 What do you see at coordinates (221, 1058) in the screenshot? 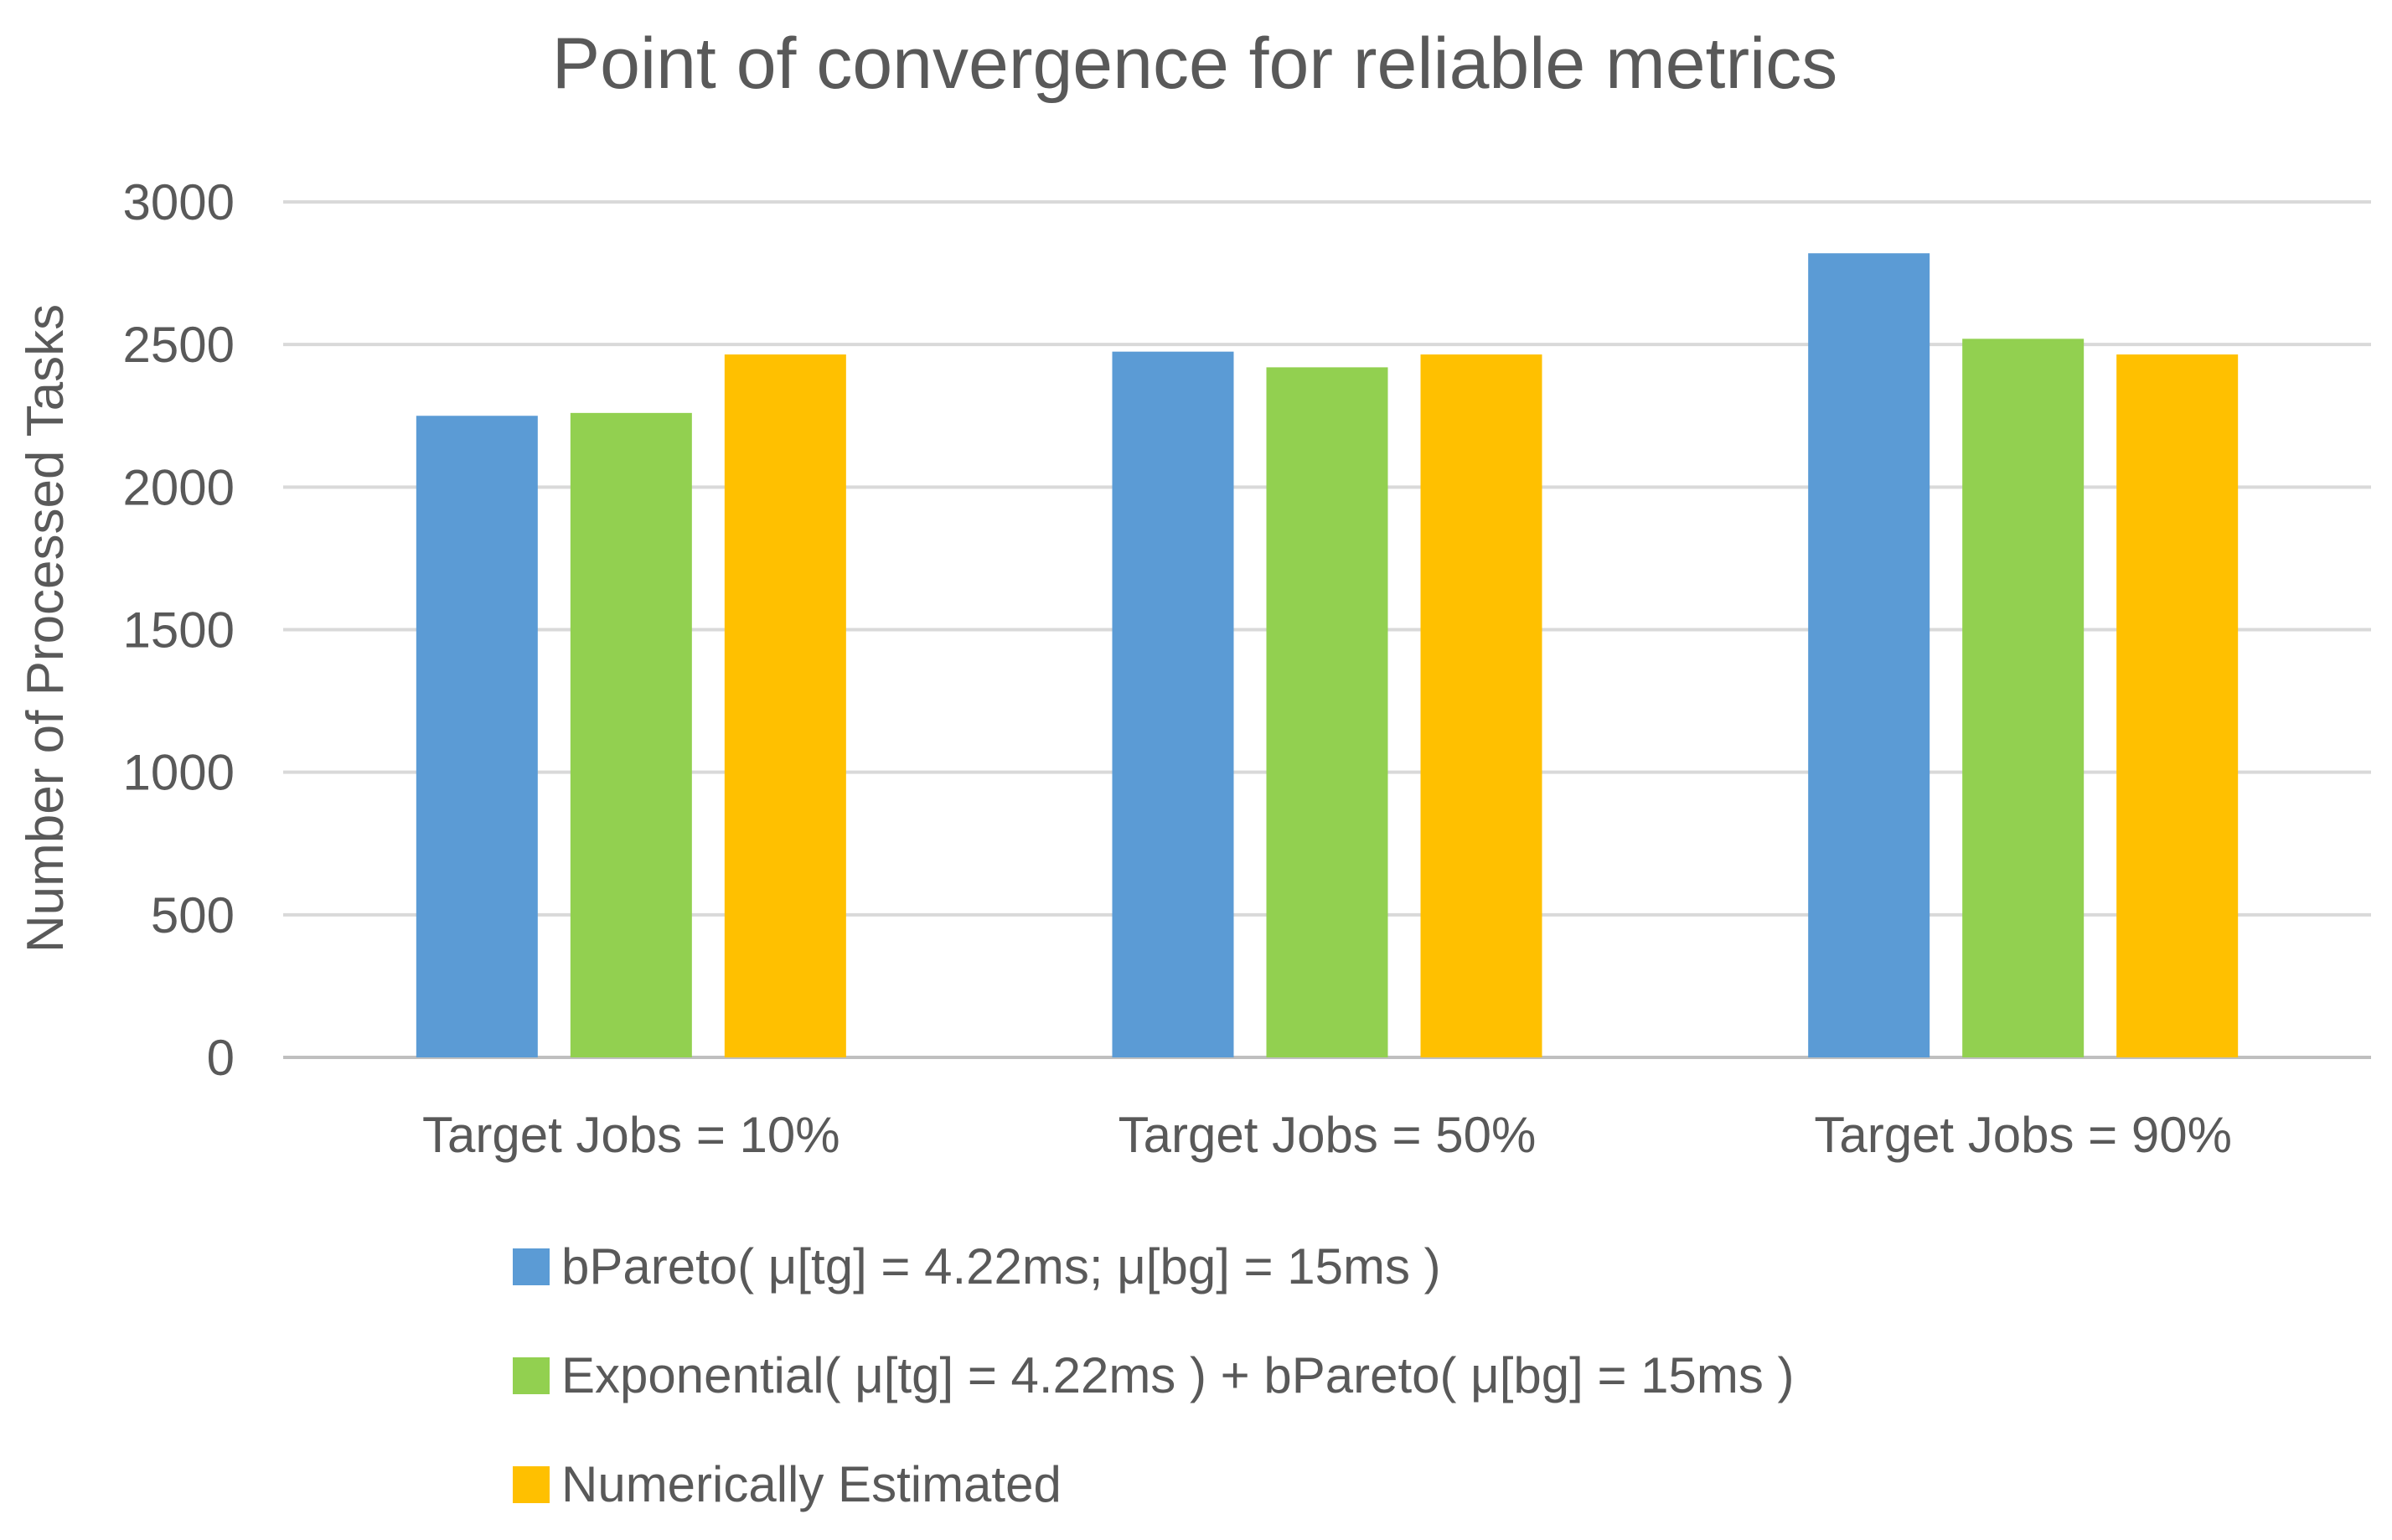
I see `y-tick-label: 0` at bounding box center [221, 1058].